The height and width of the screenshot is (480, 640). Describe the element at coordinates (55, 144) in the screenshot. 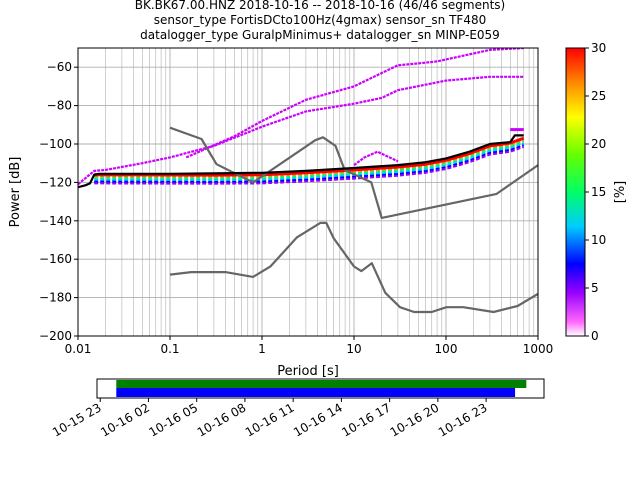

I see `y-tick-label: −100` at that location.